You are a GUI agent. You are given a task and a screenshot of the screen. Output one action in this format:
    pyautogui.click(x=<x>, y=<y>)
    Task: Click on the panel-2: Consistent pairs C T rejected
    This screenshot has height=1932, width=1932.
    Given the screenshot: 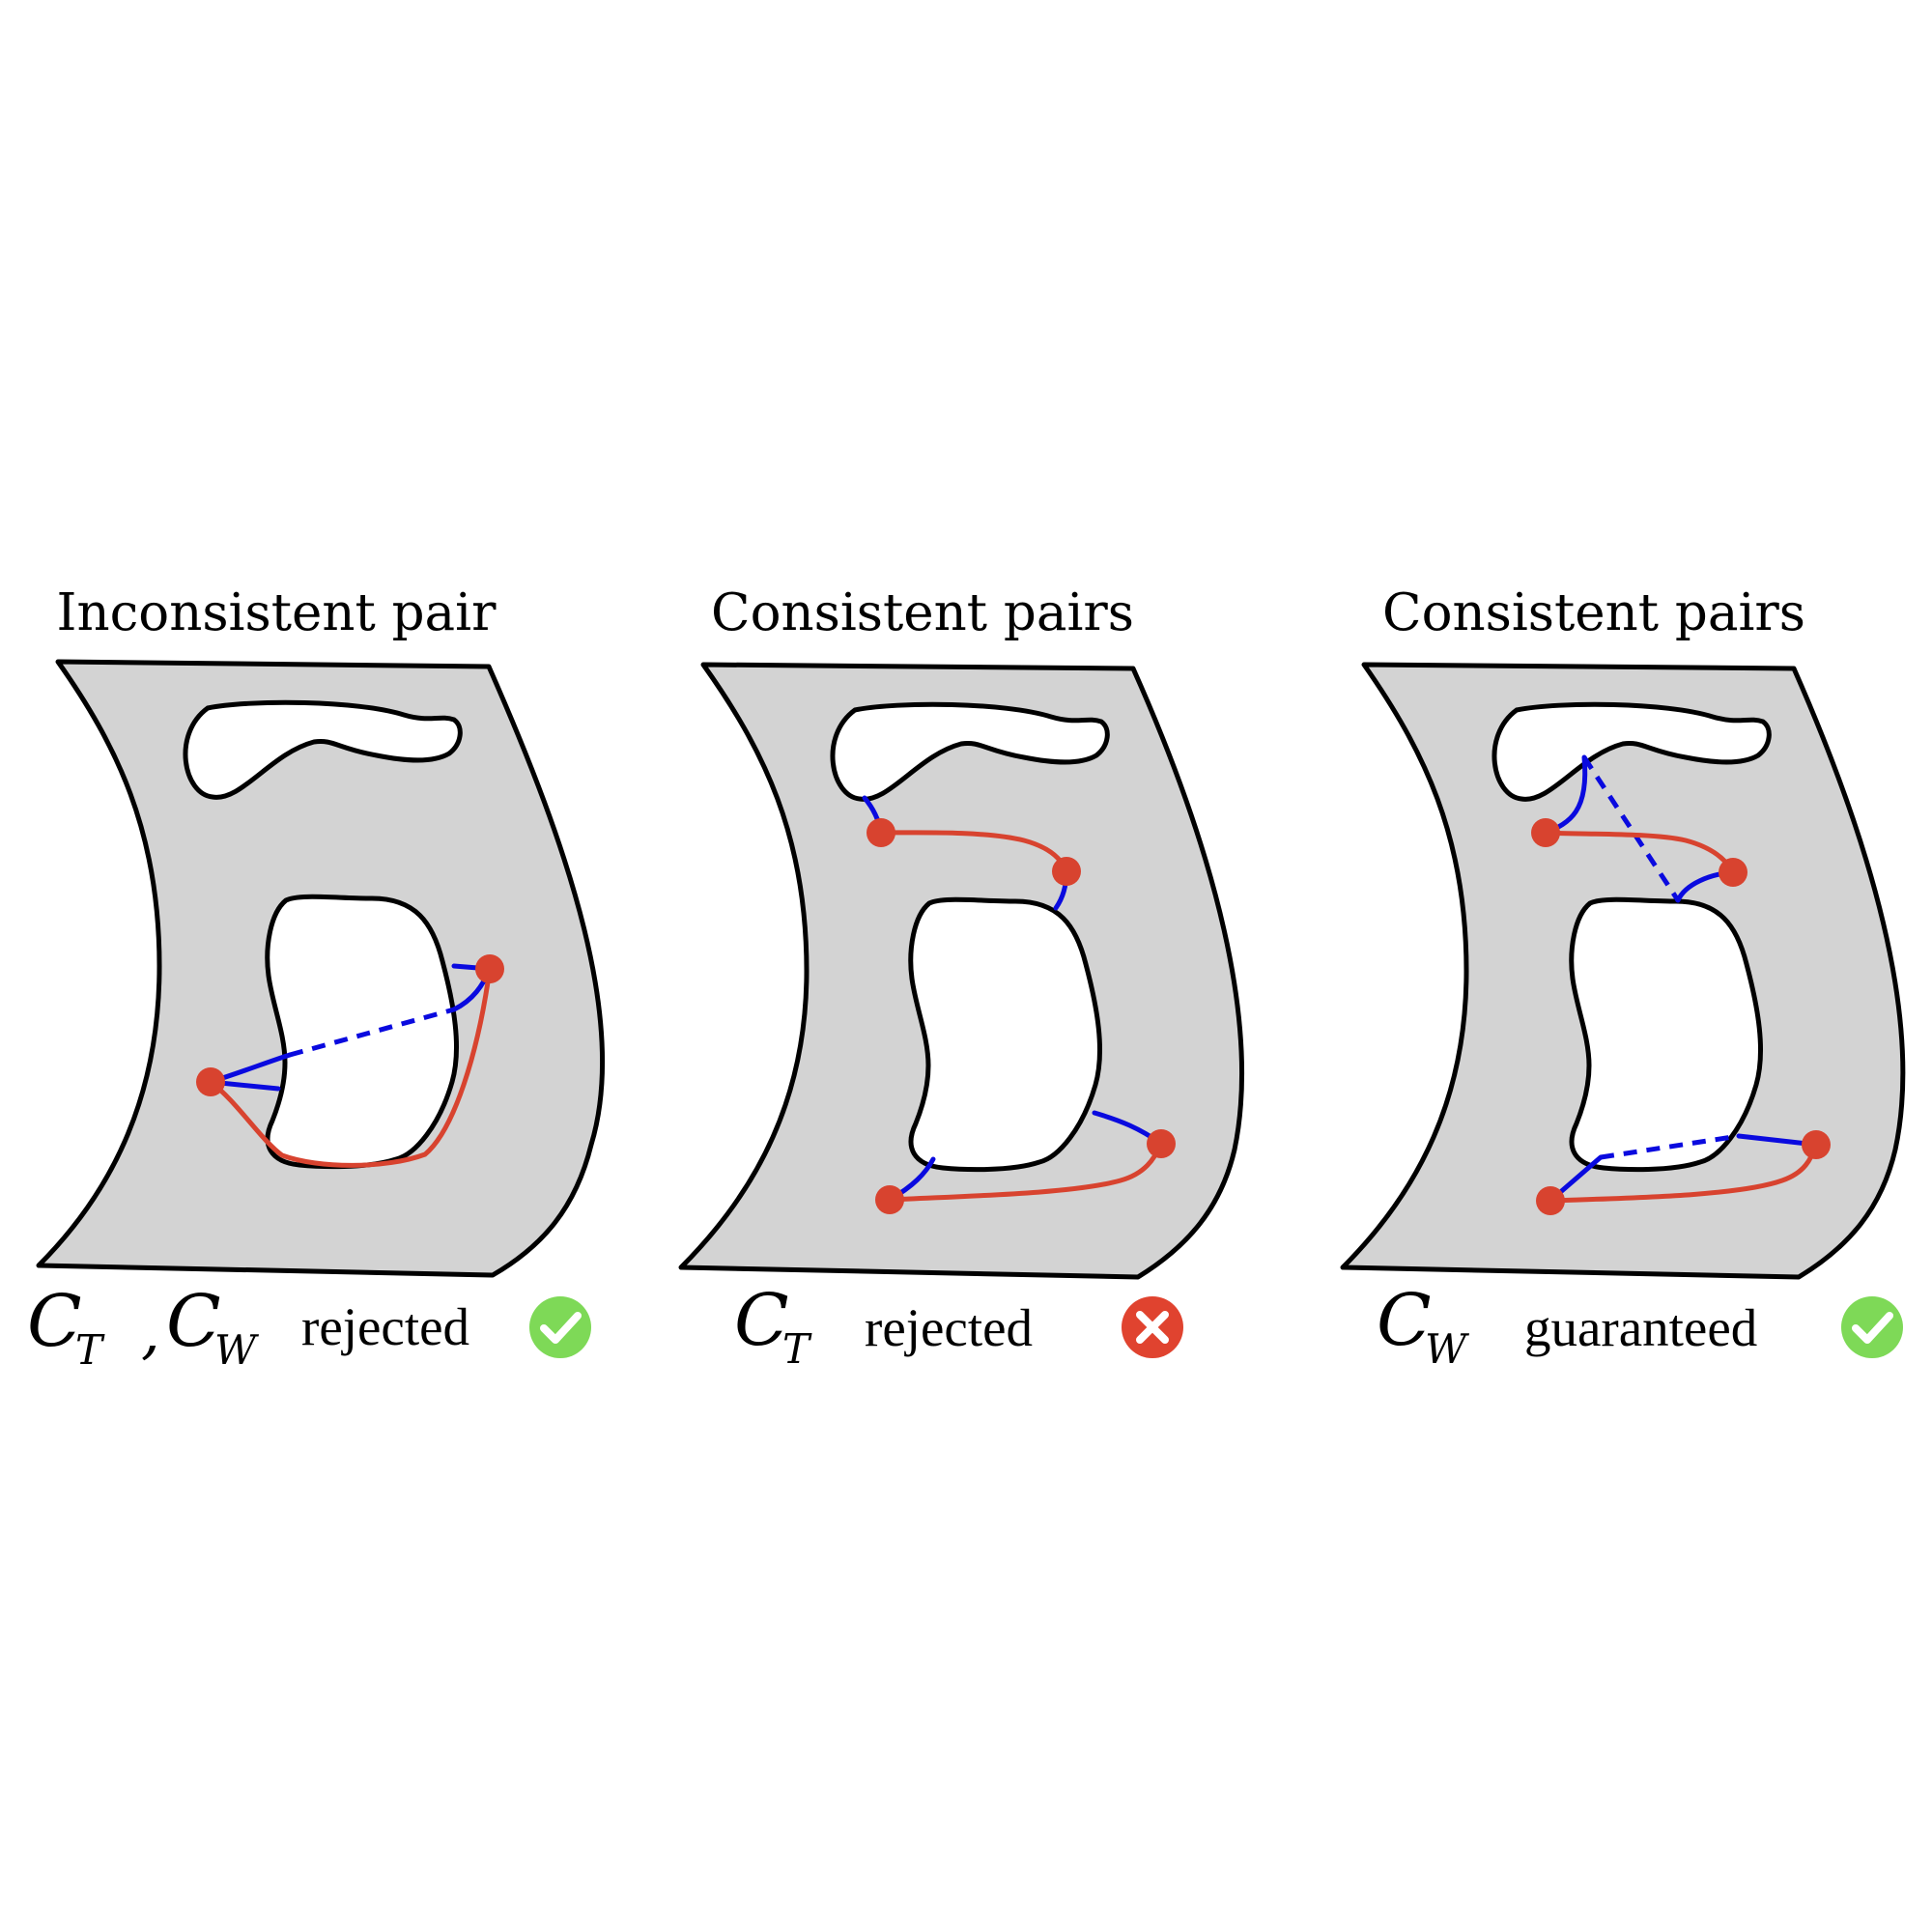 What is the action you would take?
    pyautogui.click(x=961, y=978)
    